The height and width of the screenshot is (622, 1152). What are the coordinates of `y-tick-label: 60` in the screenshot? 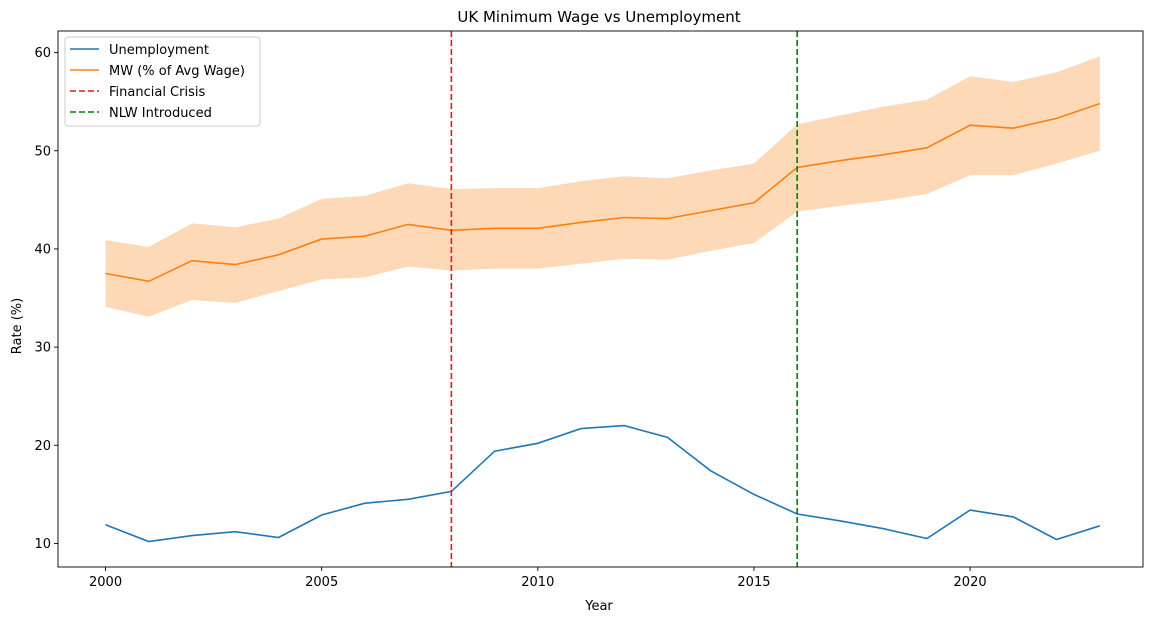 It's located at (42, 53).